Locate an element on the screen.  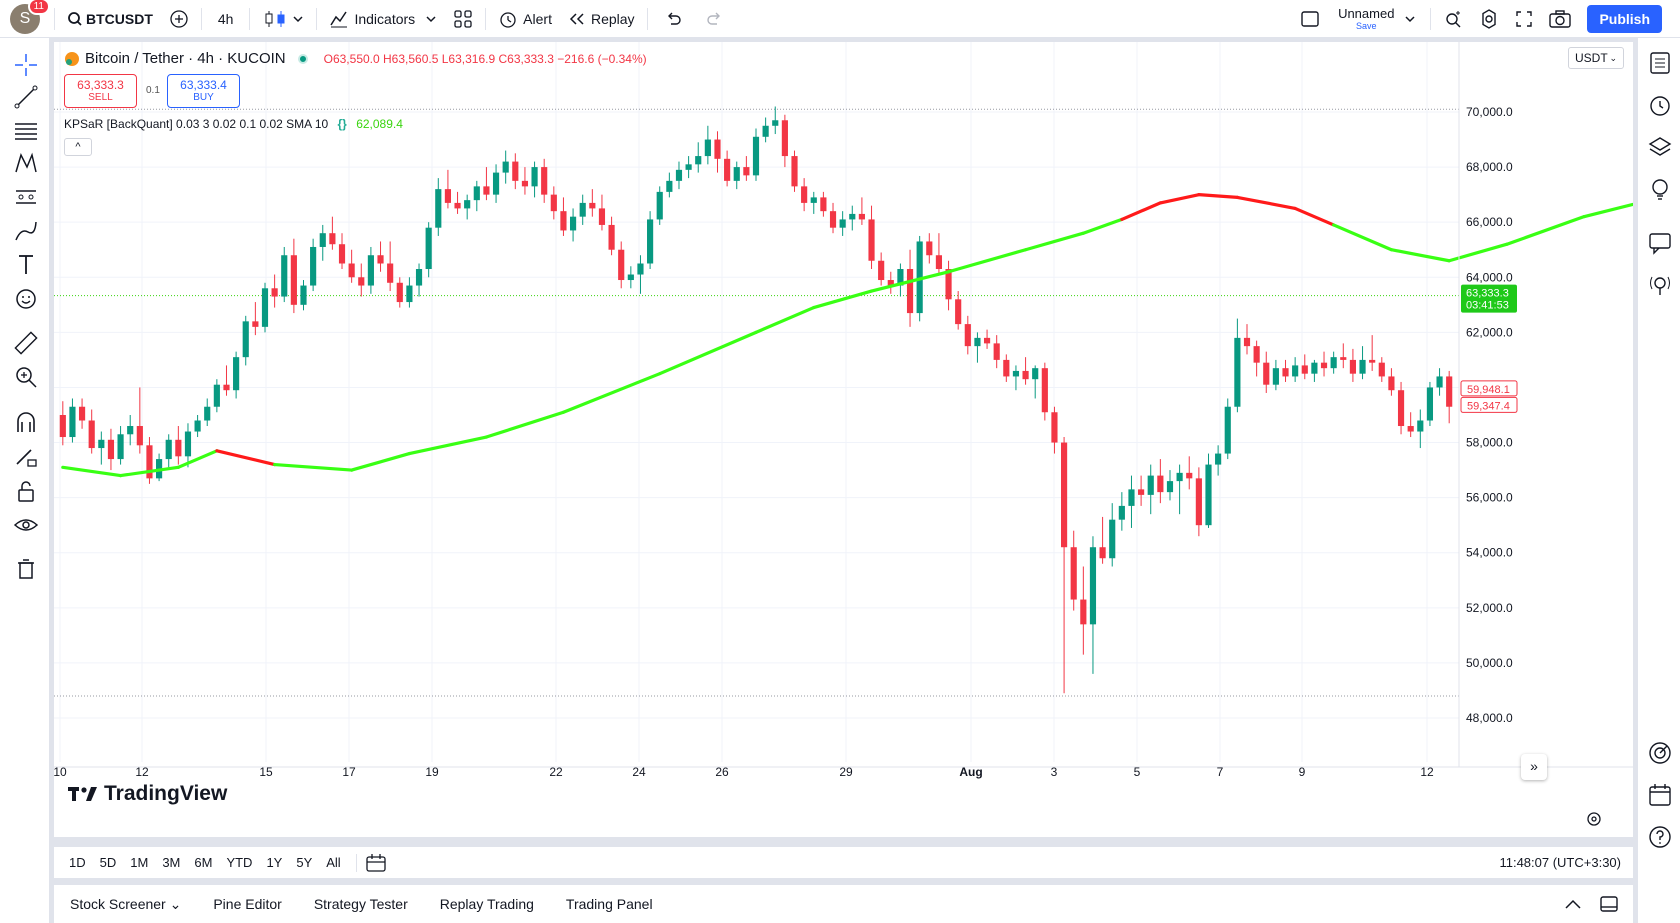
divider is located at coordinates (250, 18).